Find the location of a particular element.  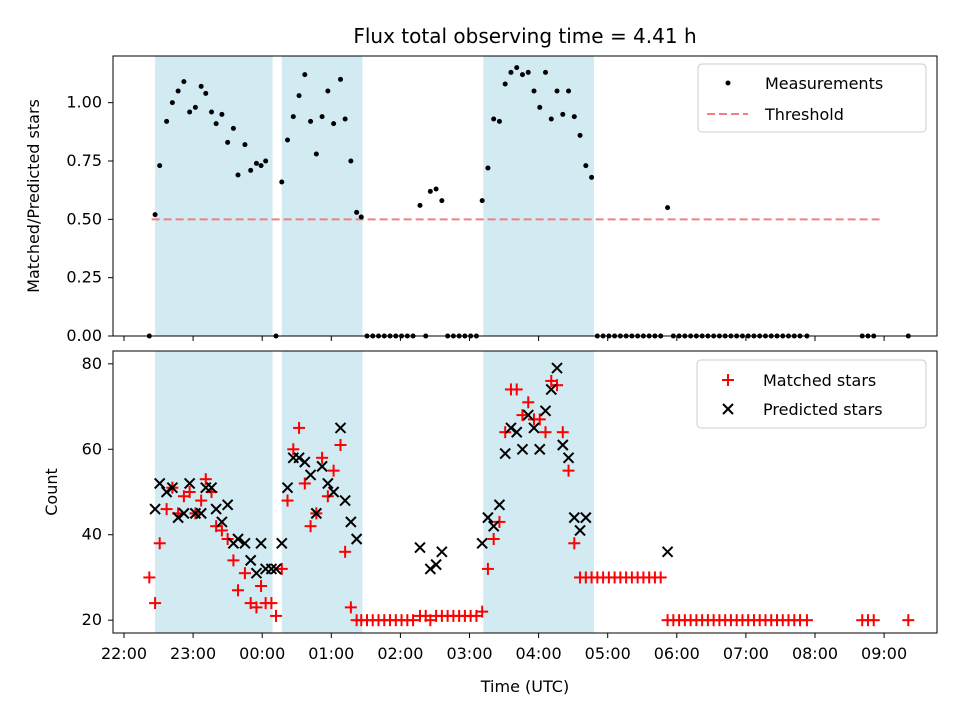

x-tick-label-11: 09:00 is located at coordinates (884, 653).